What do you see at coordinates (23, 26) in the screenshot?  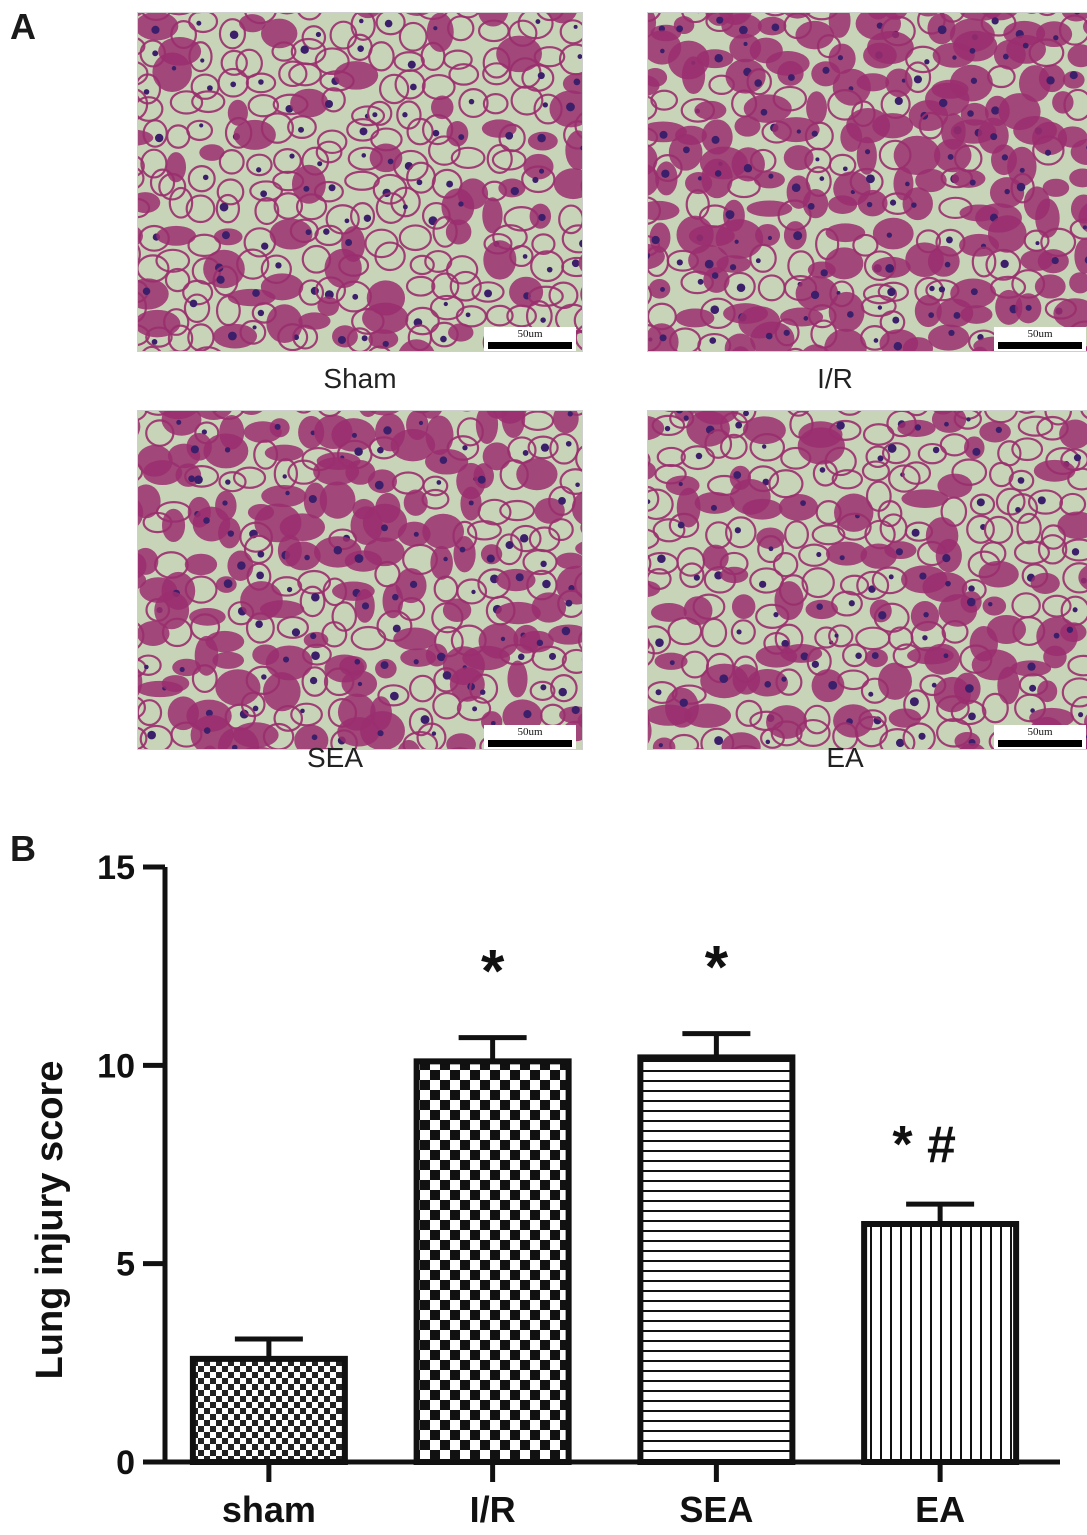 I see `panel-a-letter: A` at bounding box center [23, 26].